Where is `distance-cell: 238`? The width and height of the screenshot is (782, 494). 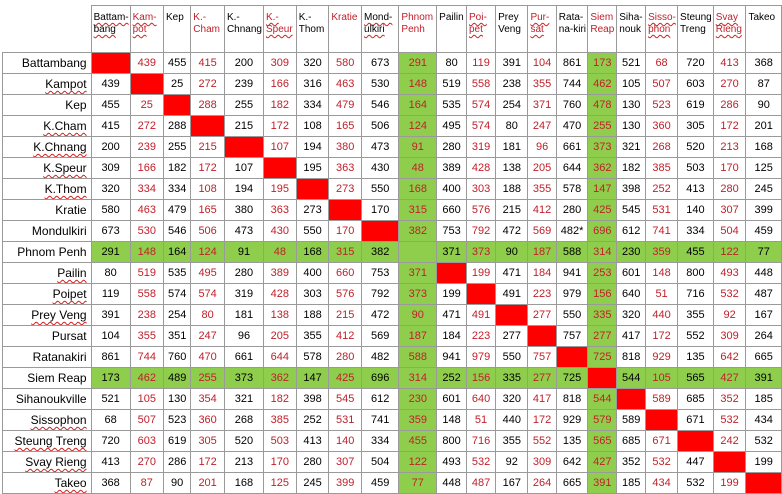
distance-cell: 238 is located at coordinates (146, 315).